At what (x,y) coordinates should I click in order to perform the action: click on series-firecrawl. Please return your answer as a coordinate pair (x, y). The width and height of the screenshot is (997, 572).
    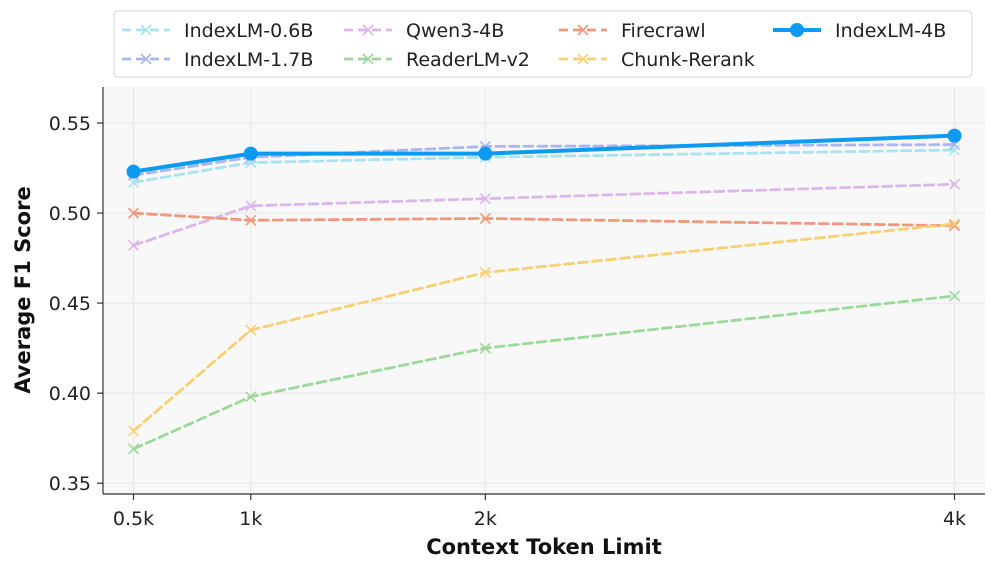
    Looking at the image, I should click on (544, 219).